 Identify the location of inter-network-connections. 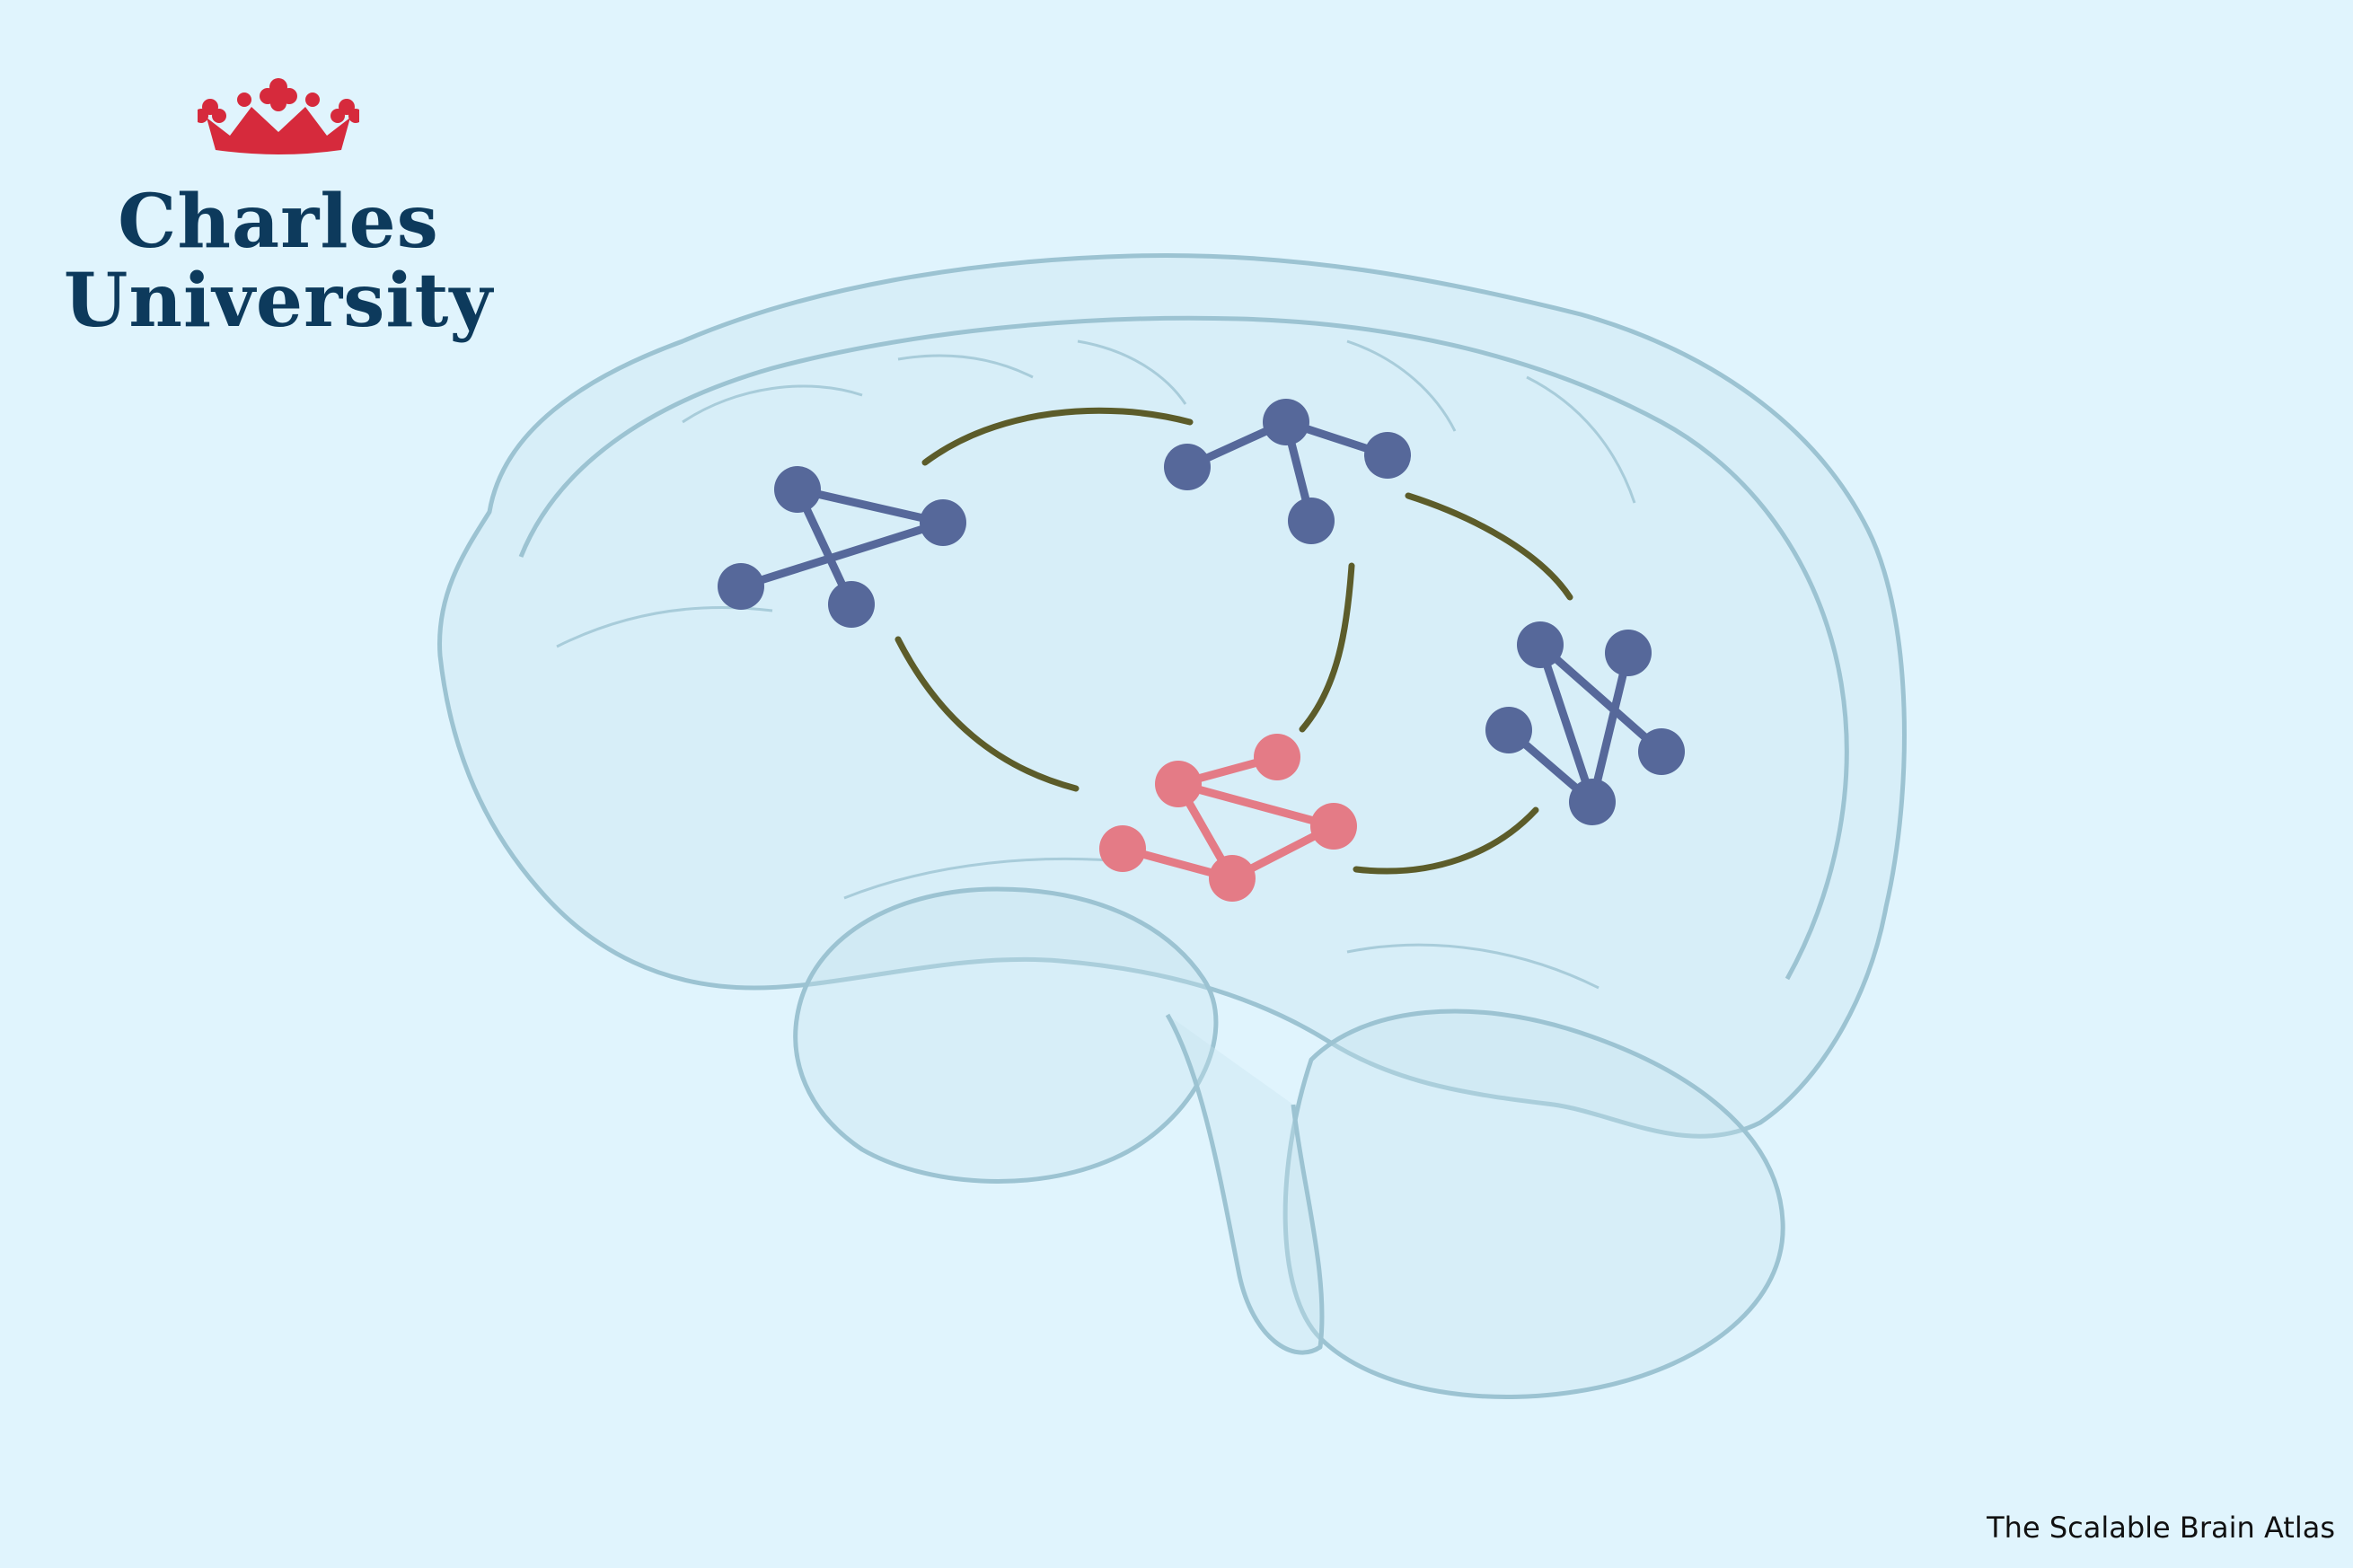
(1234, 641).